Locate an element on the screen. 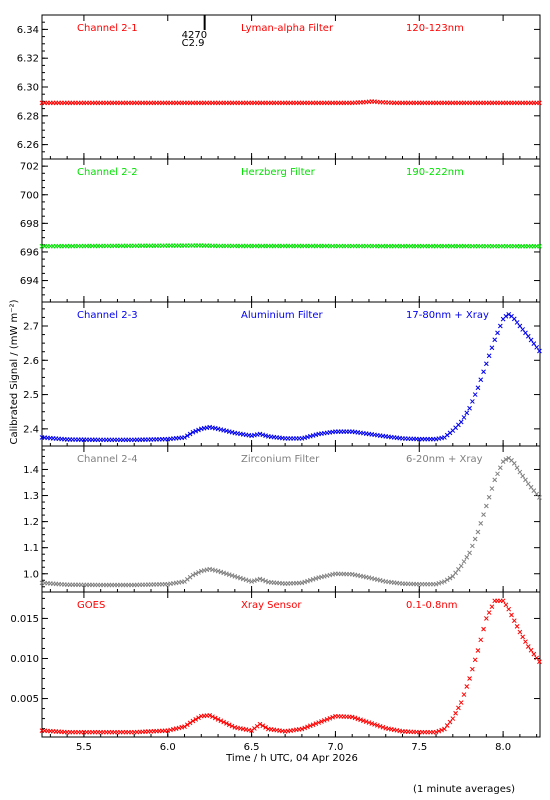 This screenshot has width=550, height=800. panel-filter-label: Xray Sensor is located at coordinates (271, 605).